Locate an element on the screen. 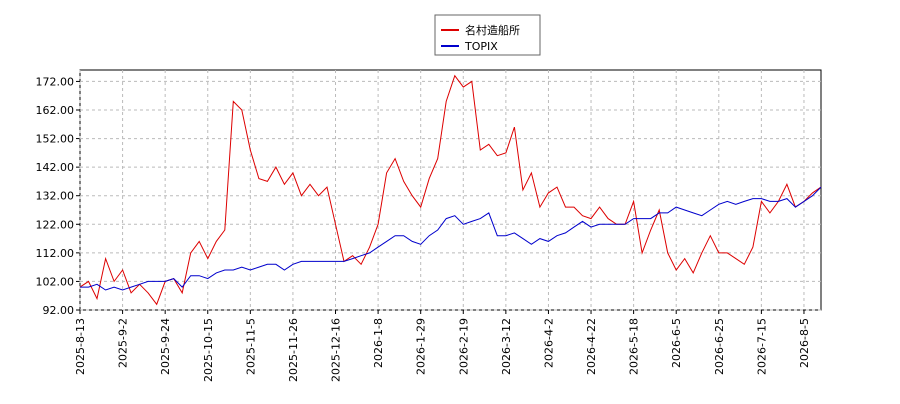  legend-label: TOPIX is located at coordinates (481, 46).